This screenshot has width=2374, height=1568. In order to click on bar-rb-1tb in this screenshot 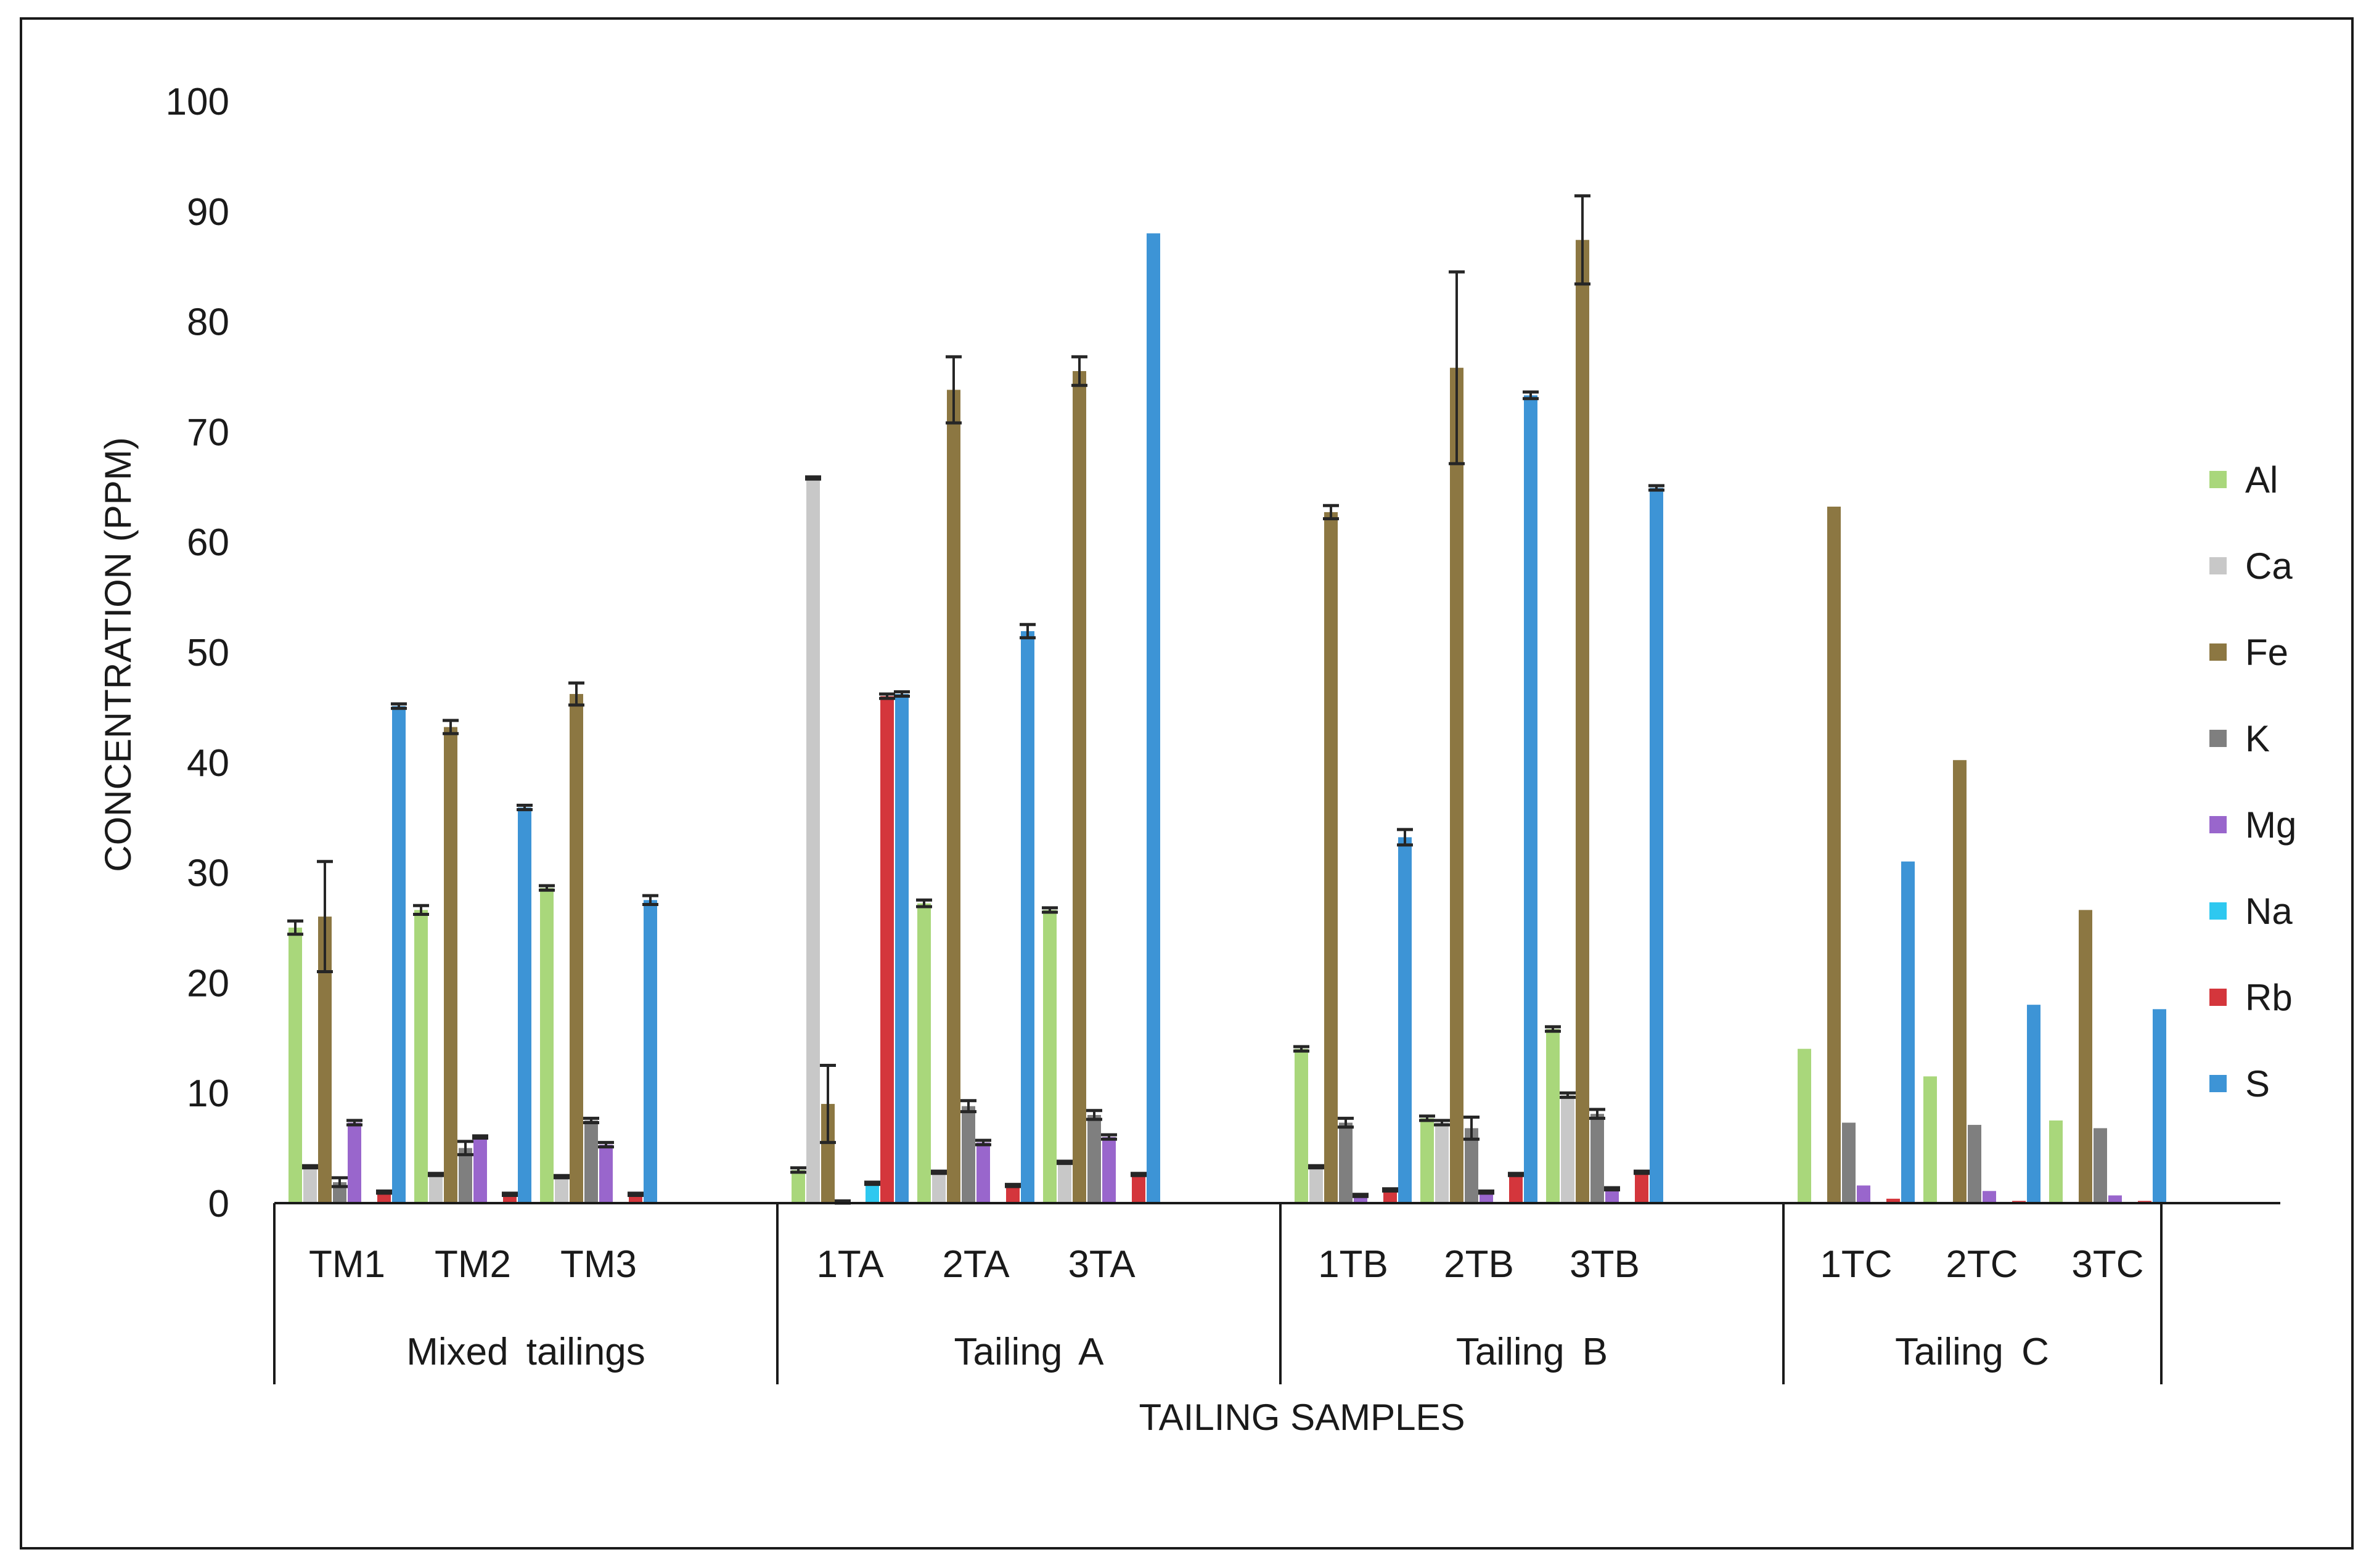, I will do `click(1390, 1196)`.